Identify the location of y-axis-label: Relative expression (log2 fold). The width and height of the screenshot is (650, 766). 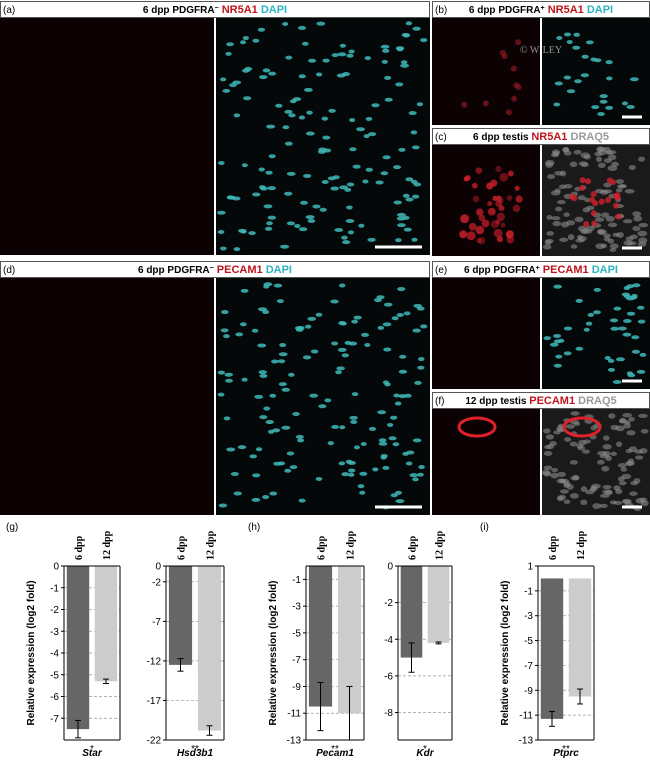
(273, 652).